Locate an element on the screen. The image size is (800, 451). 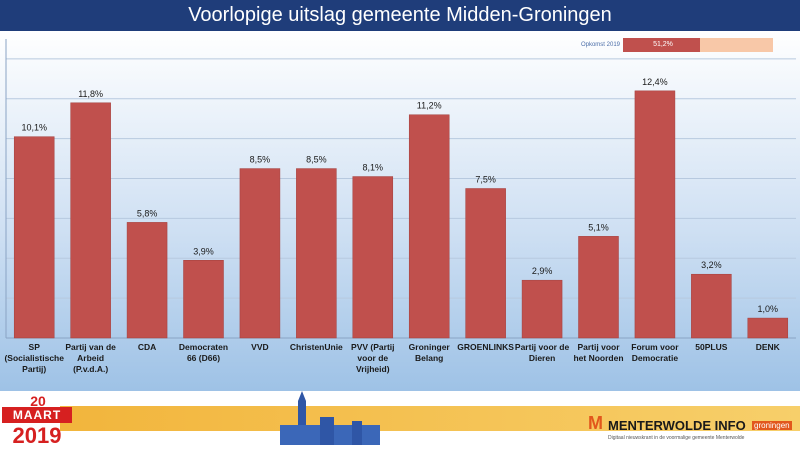
data-label: 8,1% is located at coordinates (373, 168).